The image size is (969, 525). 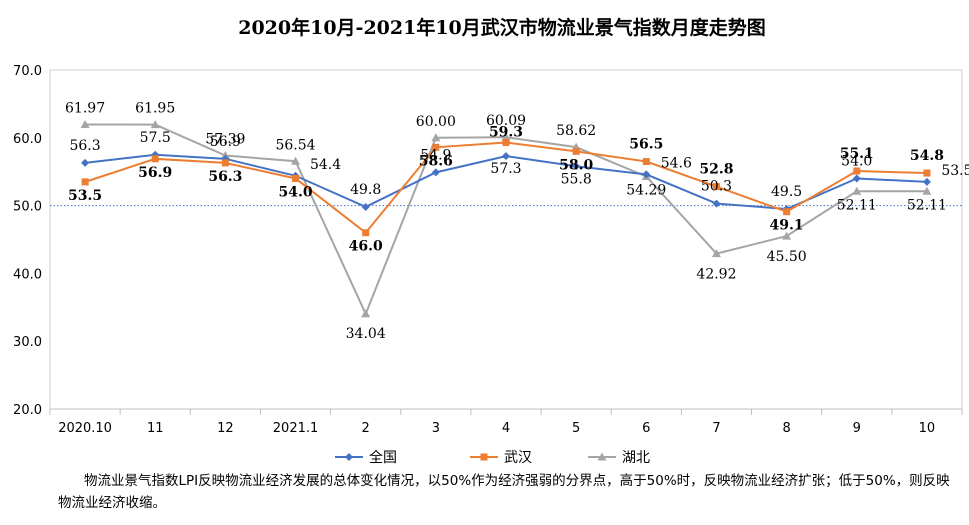 I want to click on x-tick-label: 2021.1, so click(x=296, y=428).